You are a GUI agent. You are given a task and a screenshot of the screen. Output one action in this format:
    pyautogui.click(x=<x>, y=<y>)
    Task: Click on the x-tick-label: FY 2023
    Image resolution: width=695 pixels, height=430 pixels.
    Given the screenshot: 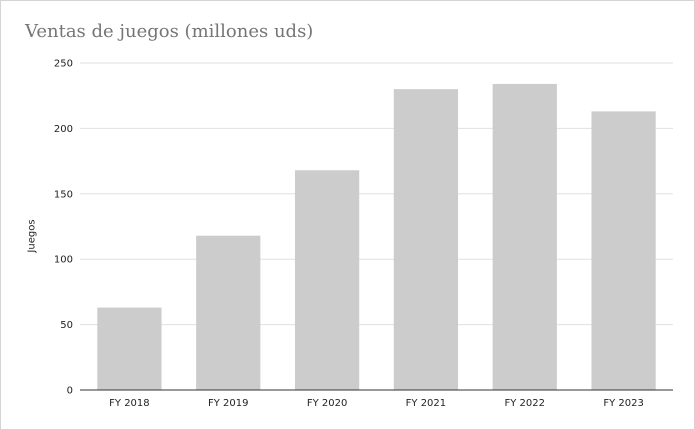 What is the action you would take?
    pyautogui.click(x=623, y=403)
    